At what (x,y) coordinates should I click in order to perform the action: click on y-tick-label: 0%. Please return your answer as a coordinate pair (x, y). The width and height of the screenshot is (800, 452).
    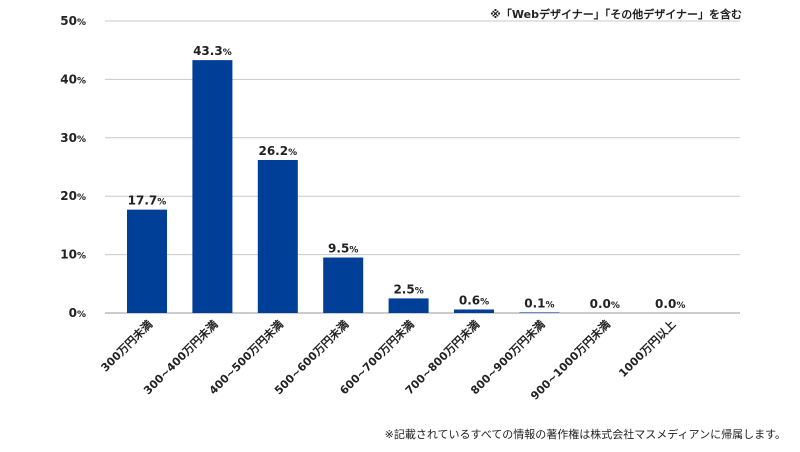
    Looking at the image, I should click on (77, 313).